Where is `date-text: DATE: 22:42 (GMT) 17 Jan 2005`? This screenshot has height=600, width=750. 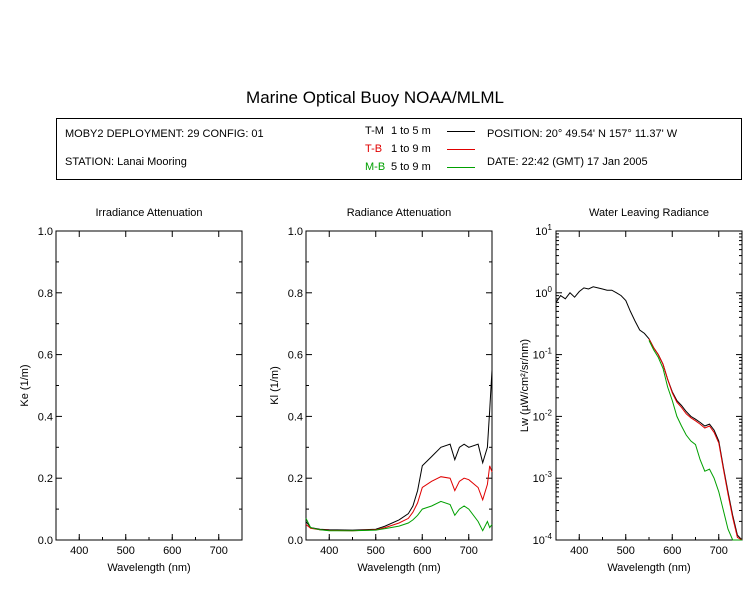
date-text: DATE: 22:42 (GMT) 17 Jan 2005 is located at coordinates (567, 162).